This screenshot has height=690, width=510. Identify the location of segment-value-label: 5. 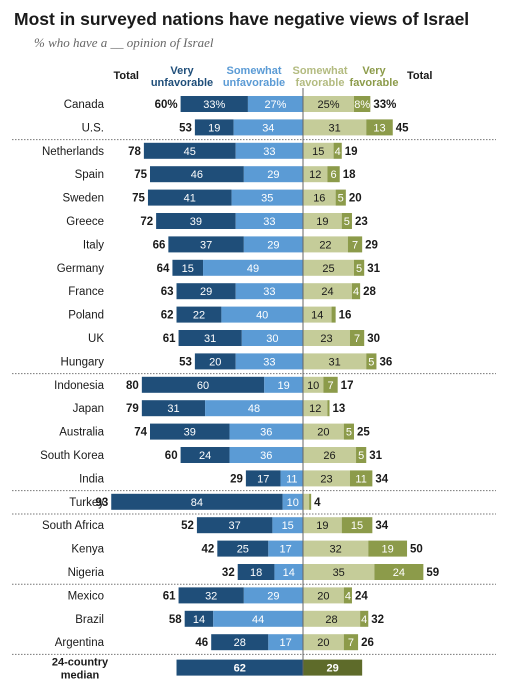
(359, 269).